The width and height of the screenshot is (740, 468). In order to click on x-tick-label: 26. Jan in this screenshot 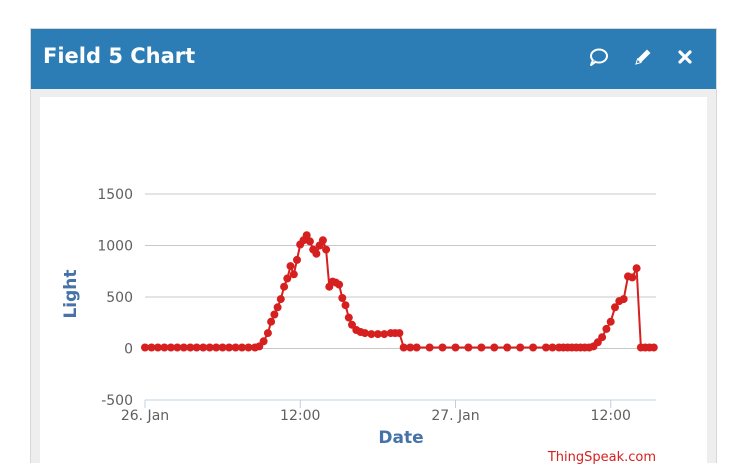, I will do `click(145, 416)`.